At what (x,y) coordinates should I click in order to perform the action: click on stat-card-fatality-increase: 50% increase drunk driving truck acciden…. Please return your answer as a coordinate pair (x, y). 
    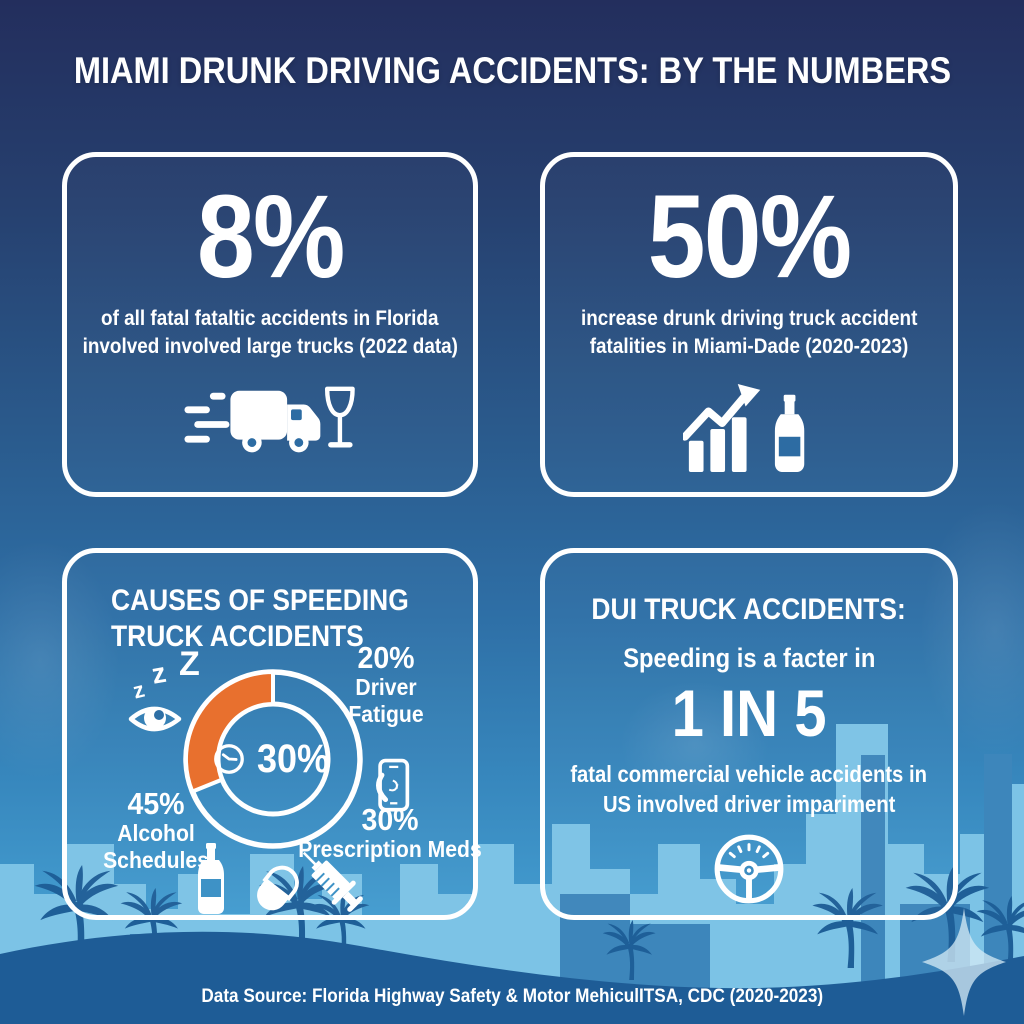
    Looking at the image, I should click on (749, 324).